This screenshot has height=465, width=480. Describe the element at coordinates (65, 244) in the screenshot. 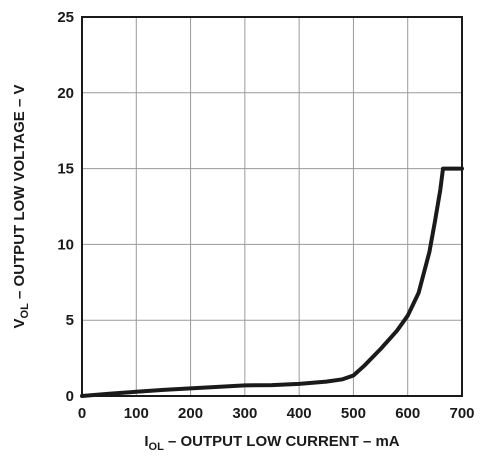

I see `y-tick-label: 10` at that location.